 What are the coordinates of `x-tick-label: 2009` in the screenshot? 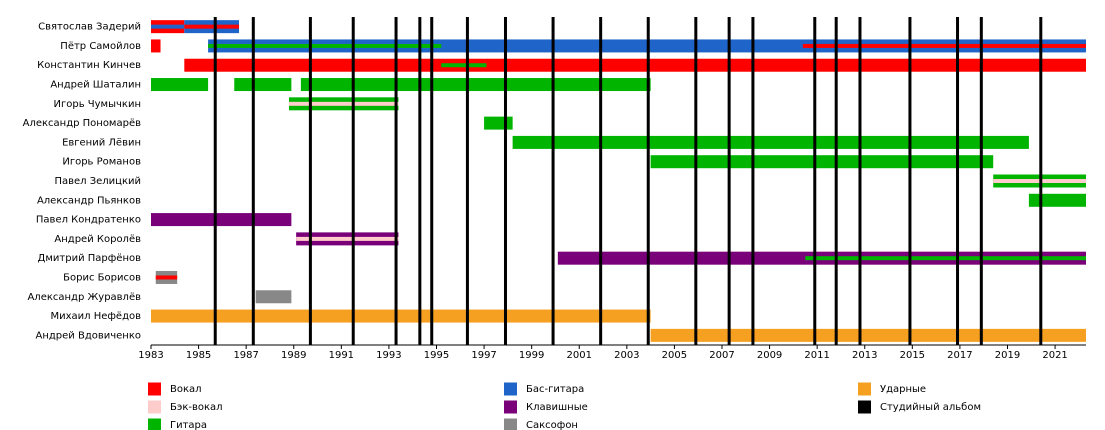 It's located at (769, 355).